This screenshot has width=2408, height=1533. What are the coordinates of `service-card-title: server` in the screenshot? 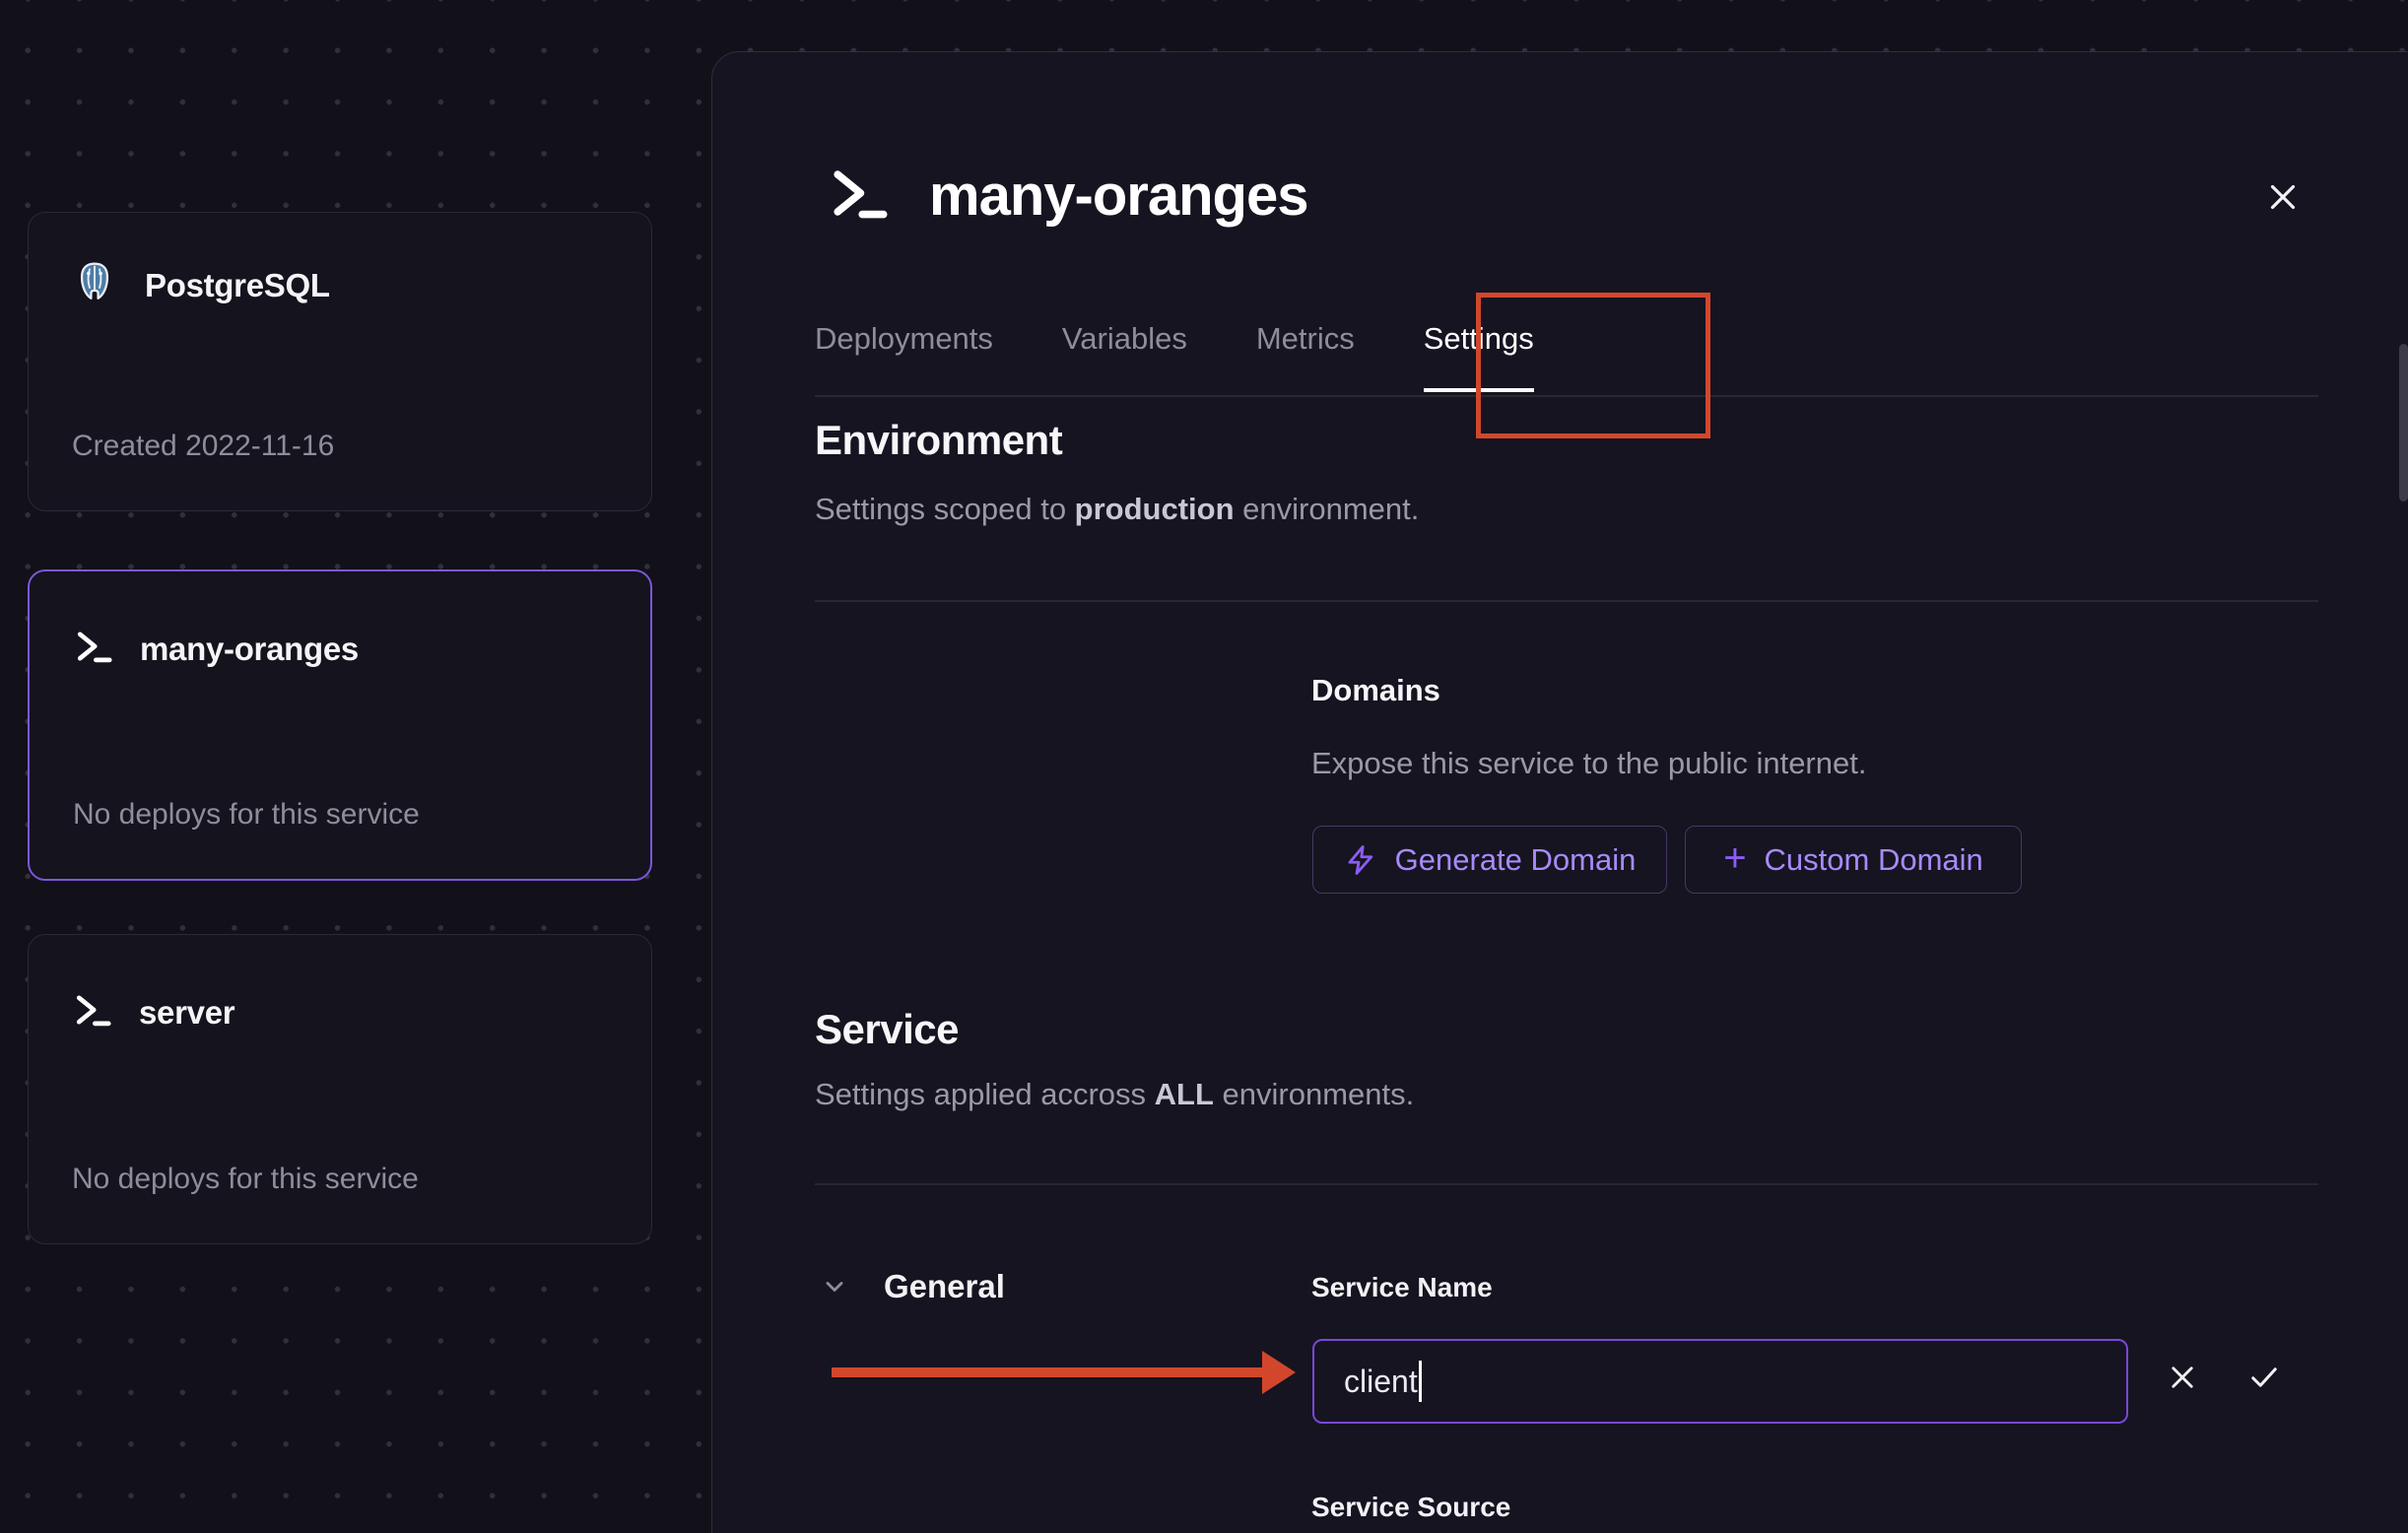 It's located at (187, 1012).